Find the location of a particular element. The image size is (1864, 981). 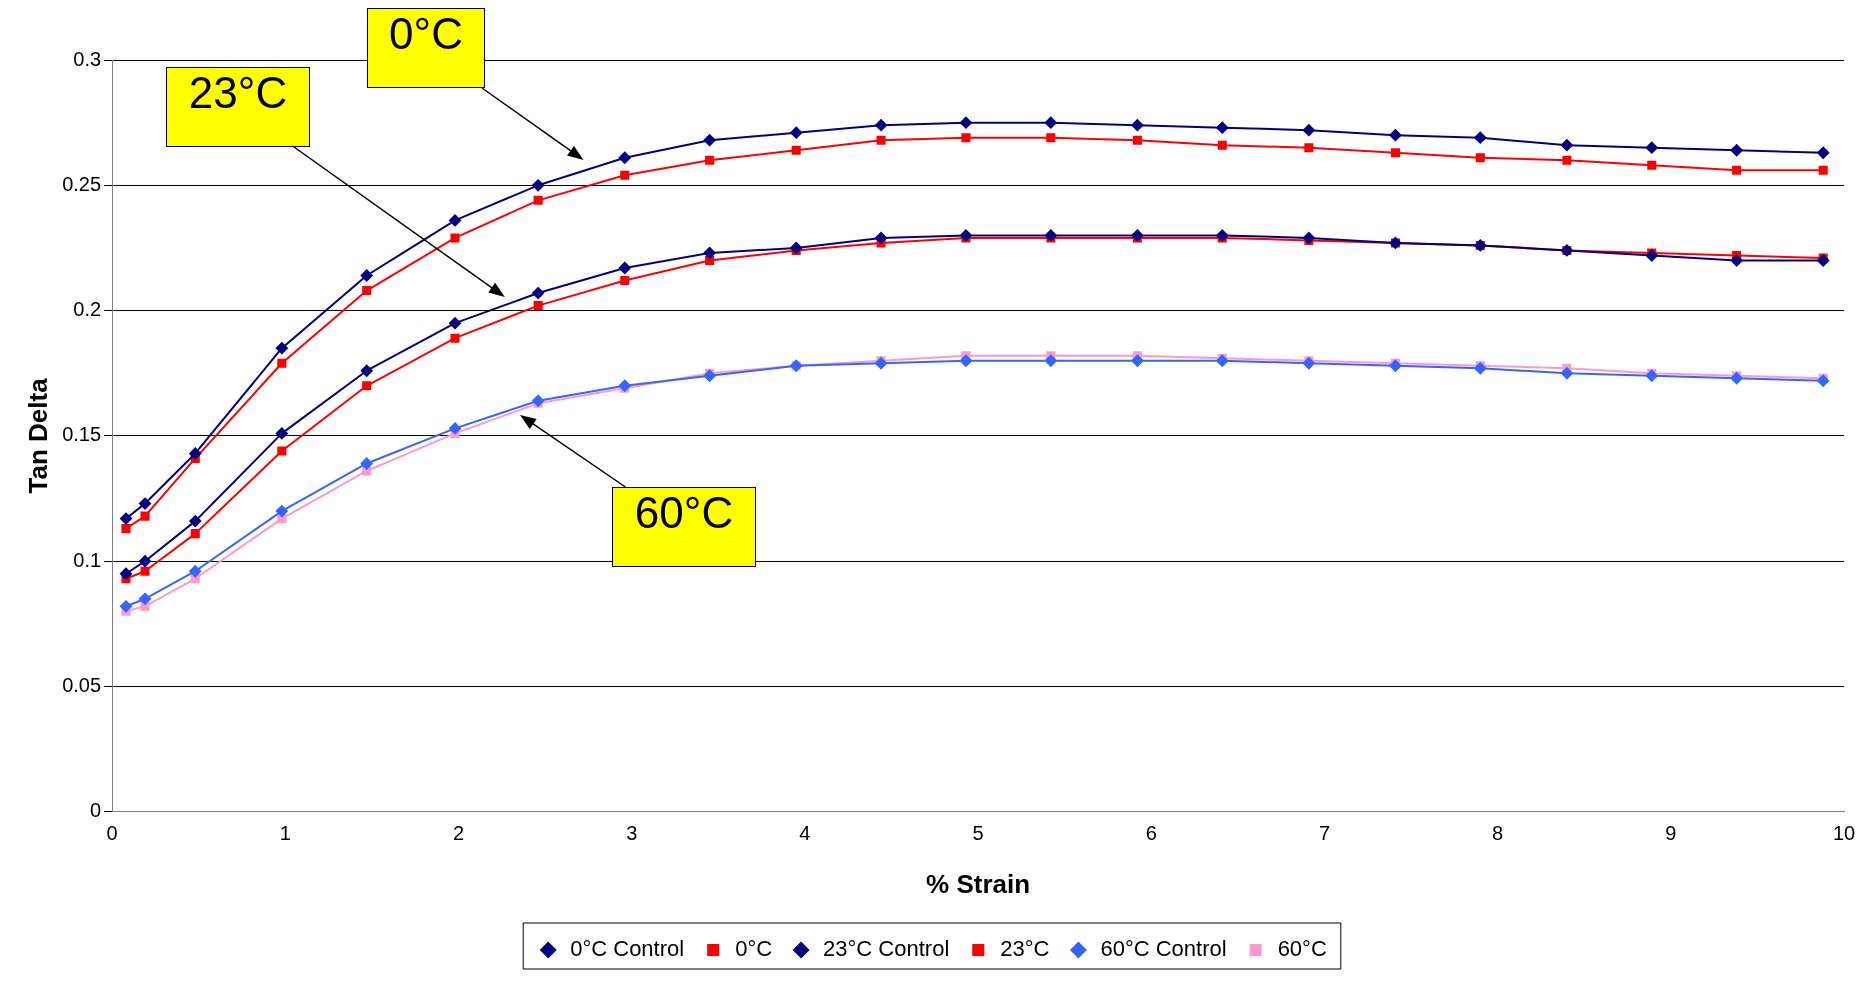

x-tick-label: 8 is located at coordinates (1498, 833).